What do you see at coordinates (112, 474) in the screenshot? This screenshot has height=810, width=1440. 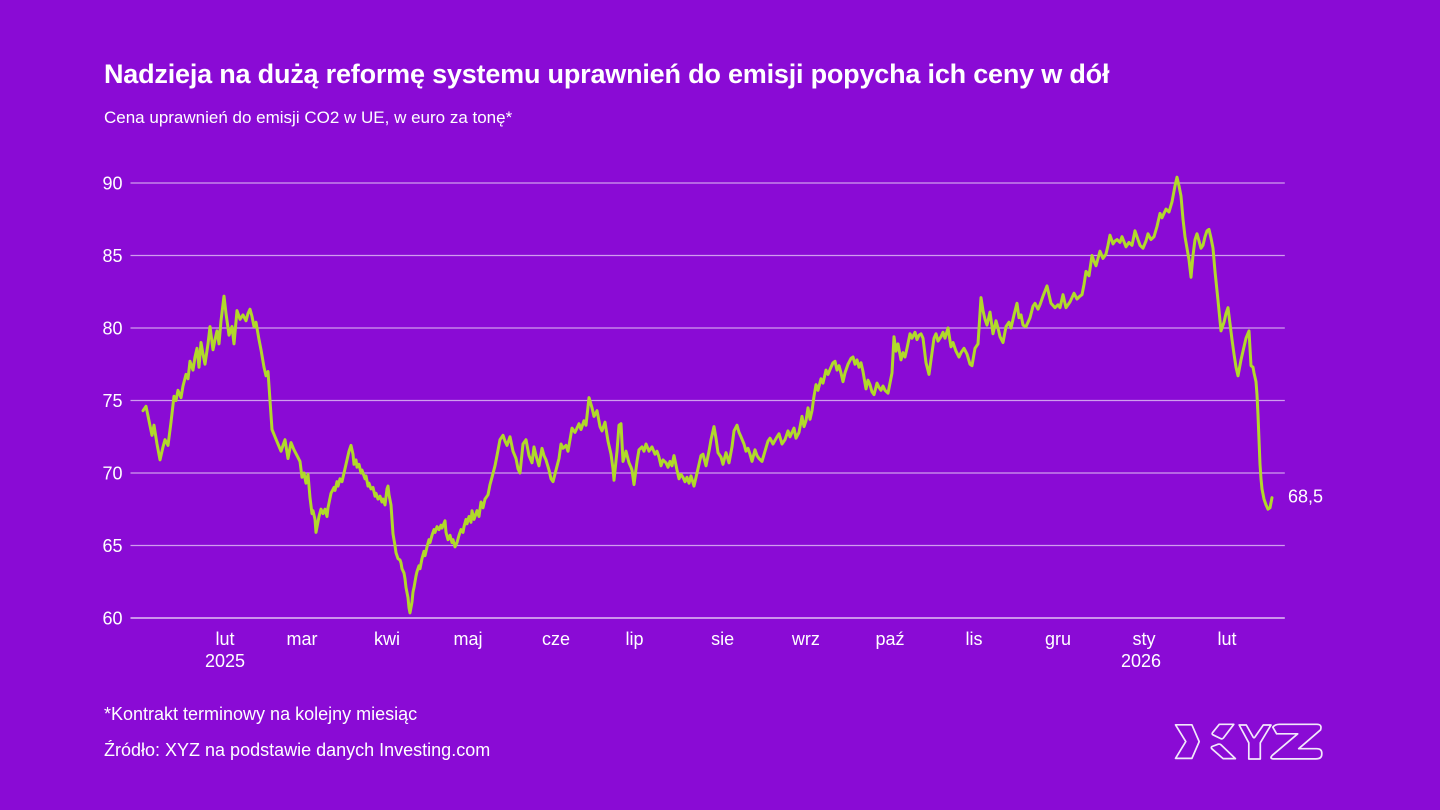 I see `svg-text: 70` at bounding box center [112, 474].